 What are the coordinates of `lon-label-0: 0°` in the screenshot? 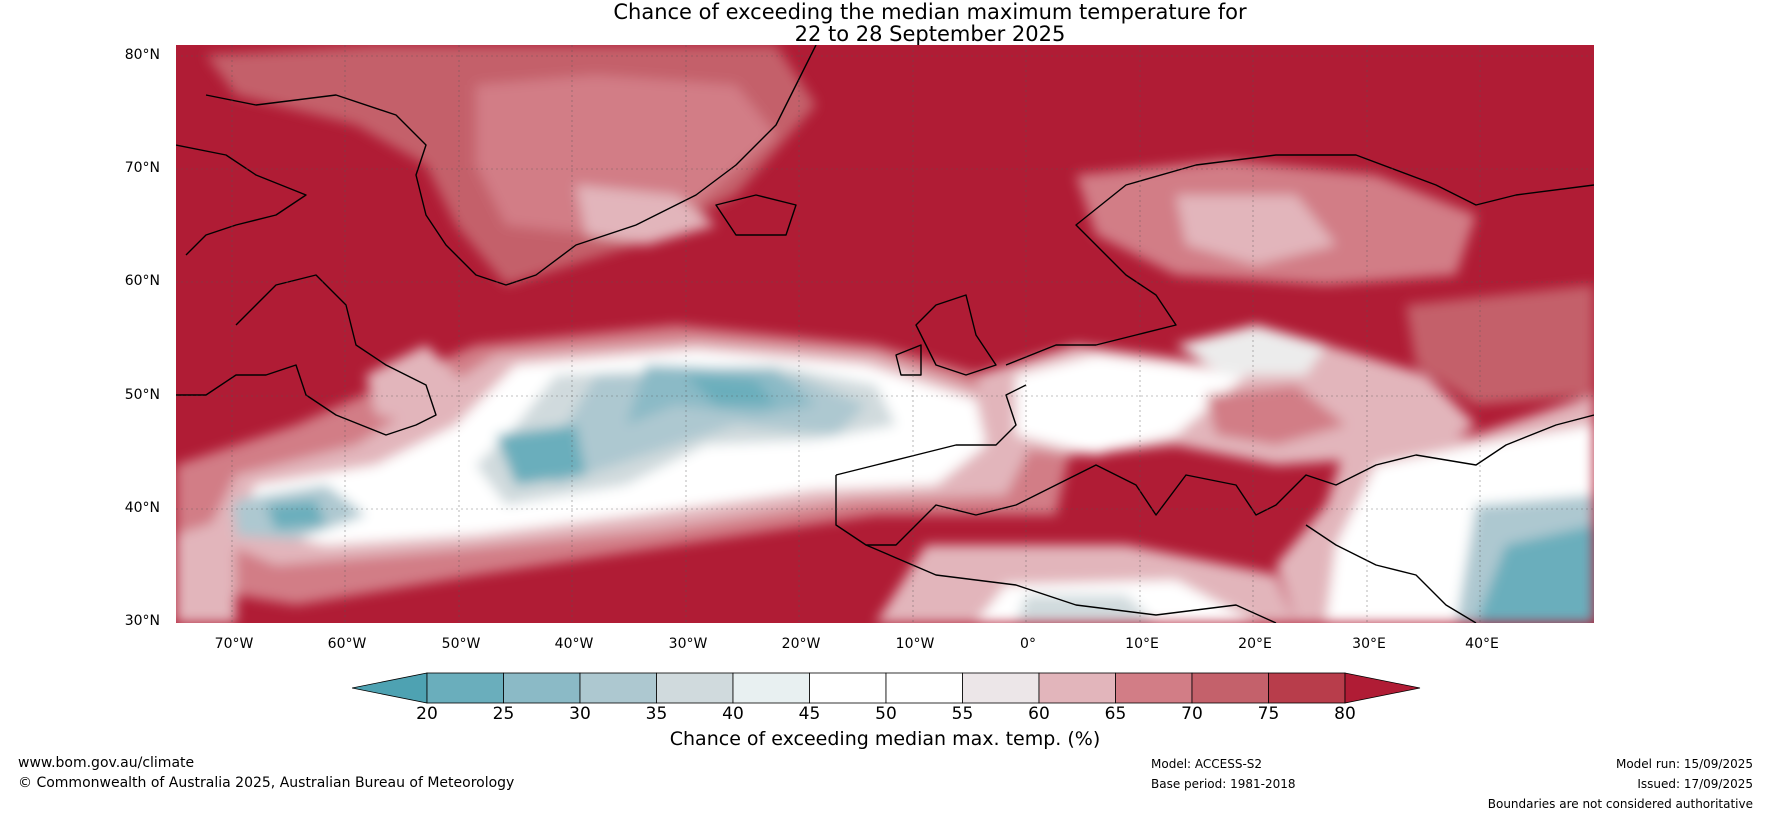 It's located at (1028, 644).